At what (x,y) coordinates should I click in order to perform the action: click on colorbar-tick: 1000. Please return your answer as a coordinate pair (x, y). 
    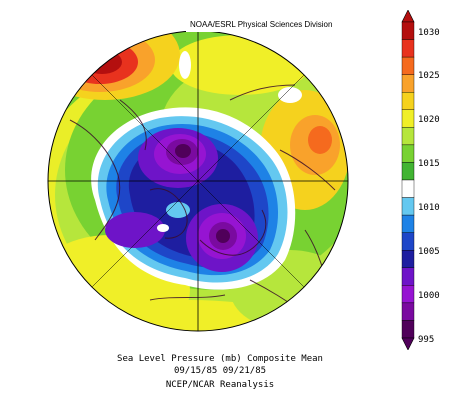
    Looking at the image, I should click on (429, 296).